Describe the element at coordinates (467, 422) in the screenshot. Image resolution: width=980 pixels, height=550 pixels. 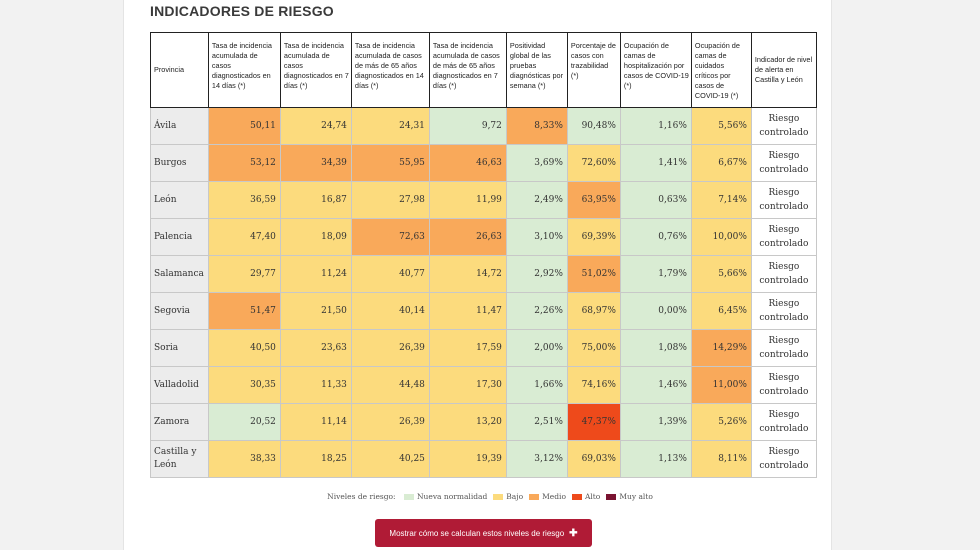
I see `indicator-value: 13,20` at that location.